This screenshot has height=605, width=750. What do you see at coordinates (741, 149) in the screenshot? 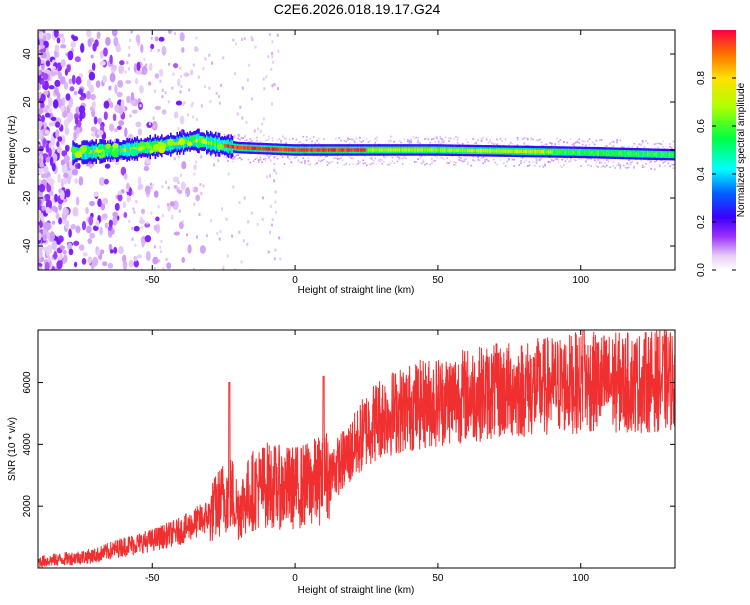
I see `colorbar-label: Normalized spectral amplitude` at bounding box center [741, 149].